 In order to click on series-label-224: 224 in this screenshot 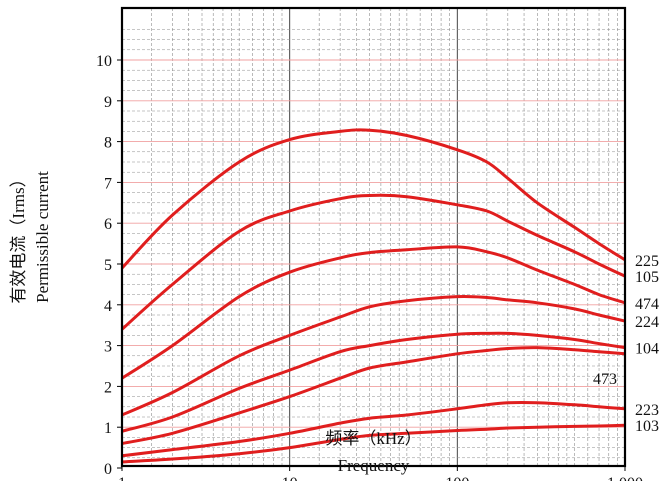, I will do `click(647, 322)`.